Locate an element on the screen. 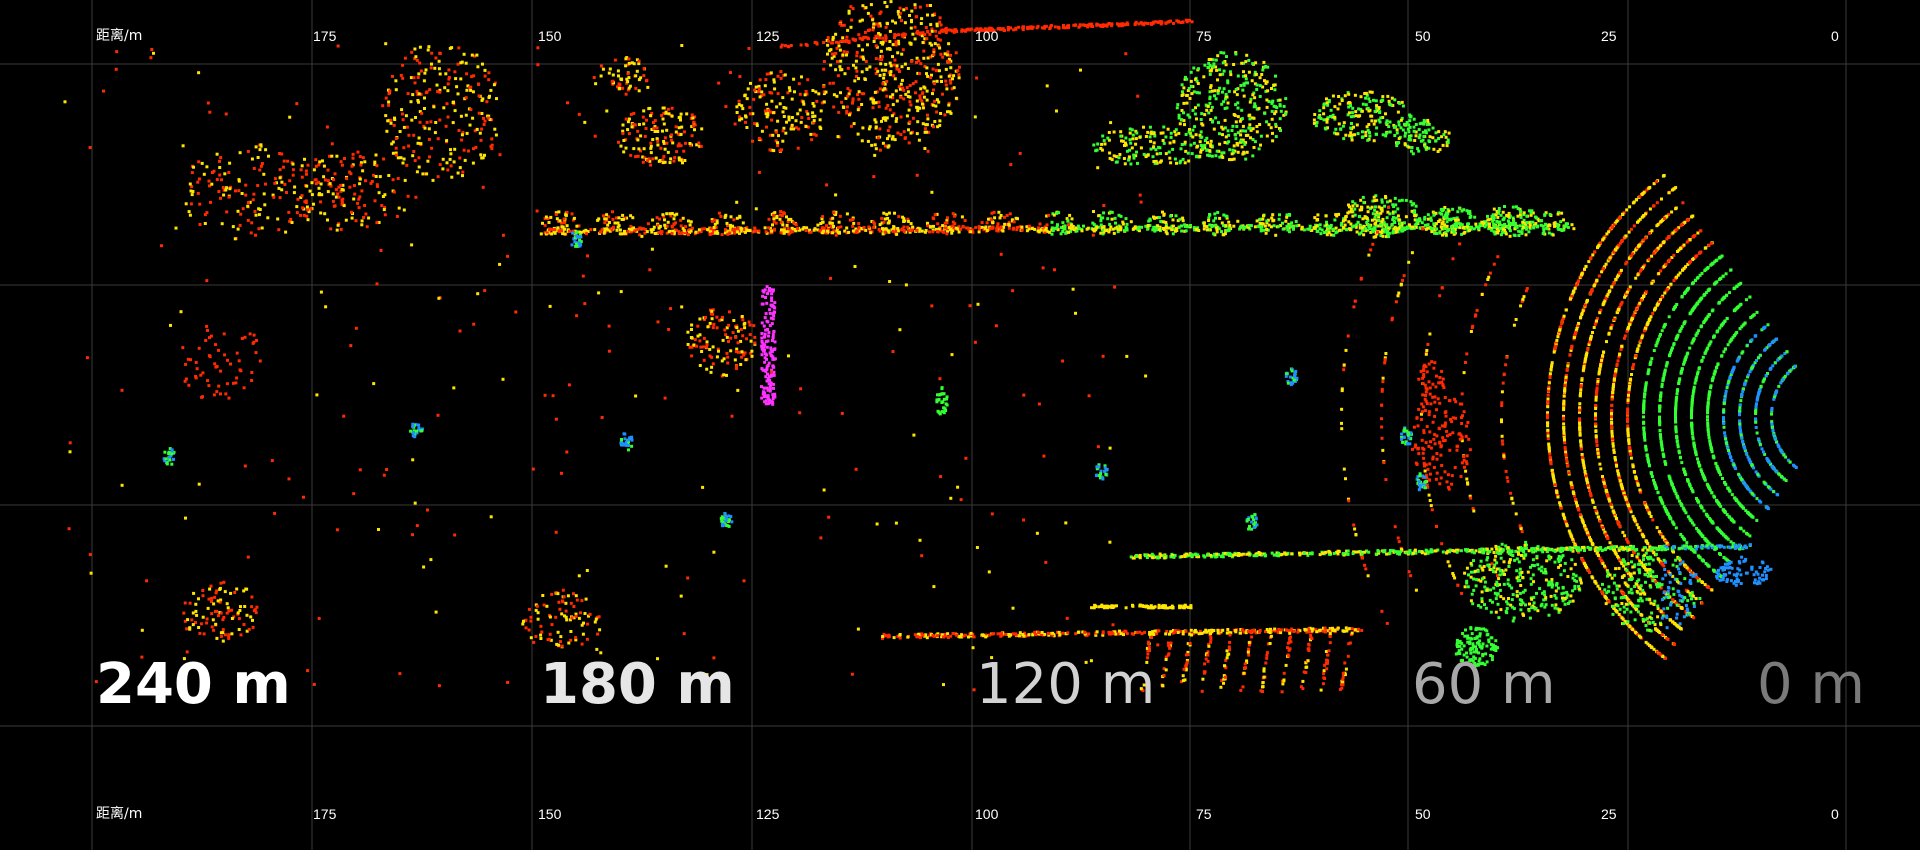 The image size is (1920, 850). range-label-120: 120 m is located at coordinates (1066, 684).